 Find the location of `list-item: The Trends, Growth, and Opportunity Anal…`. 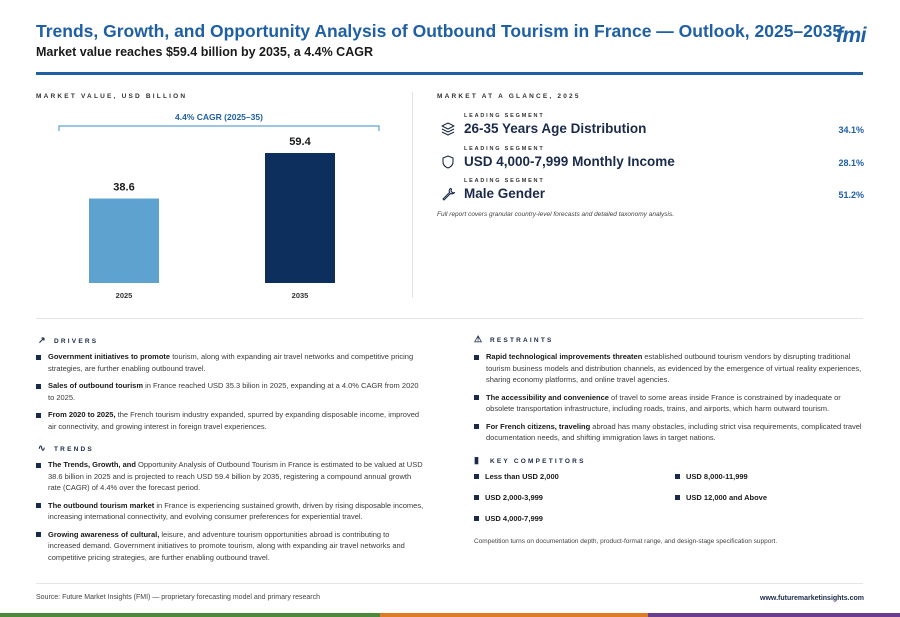

list-item: The Trends, Growth, and Opportunity Anal… is located at coordinates (230, 476).